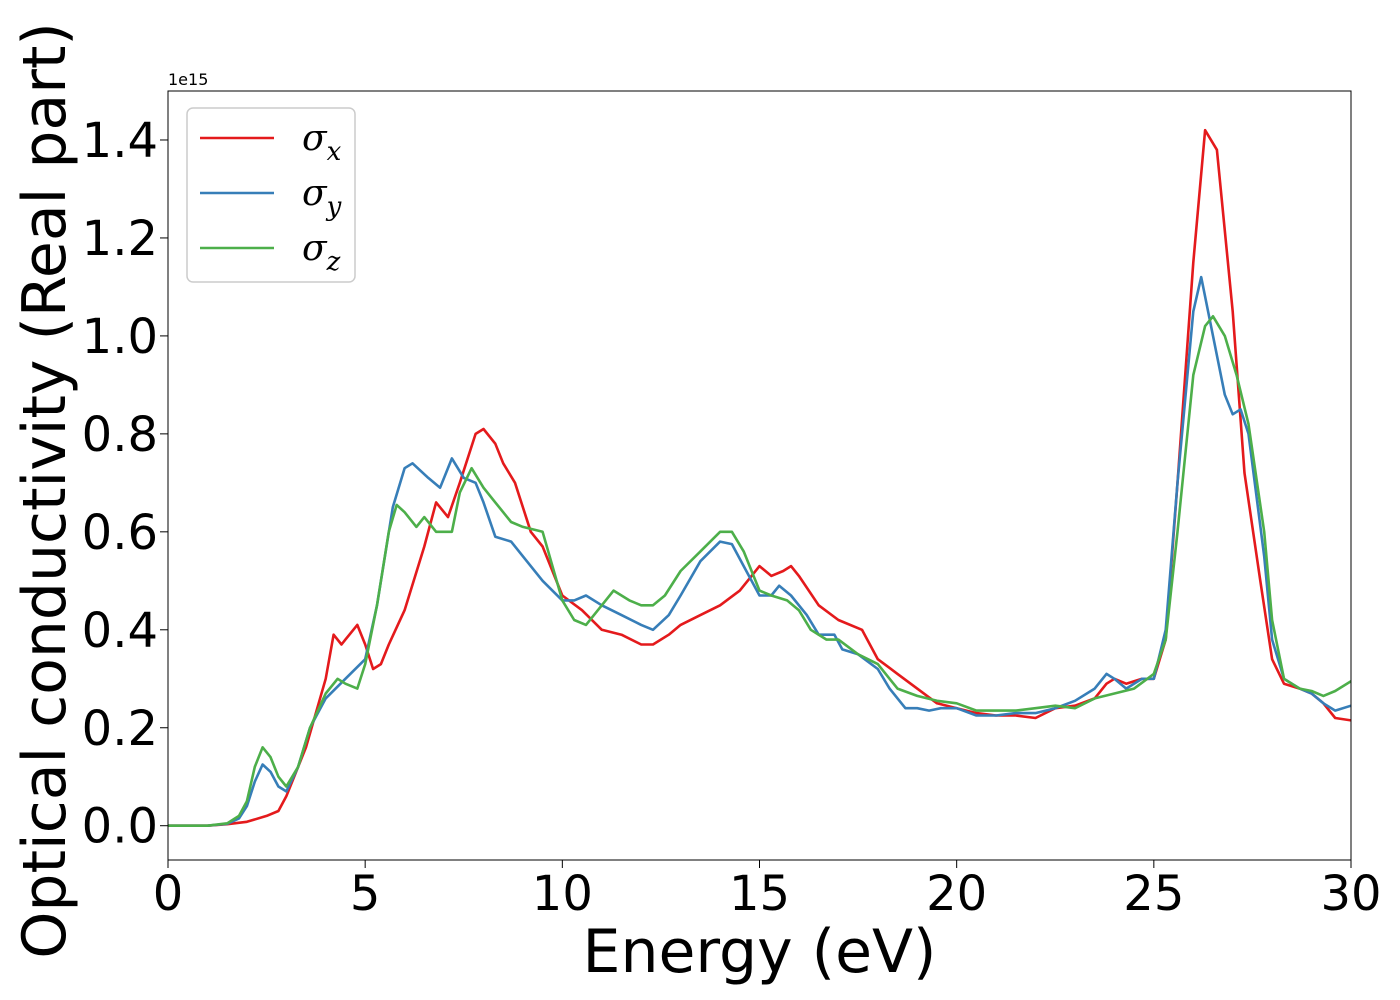  I want to click on y-tick-label: 0.2, so click(120, 729).